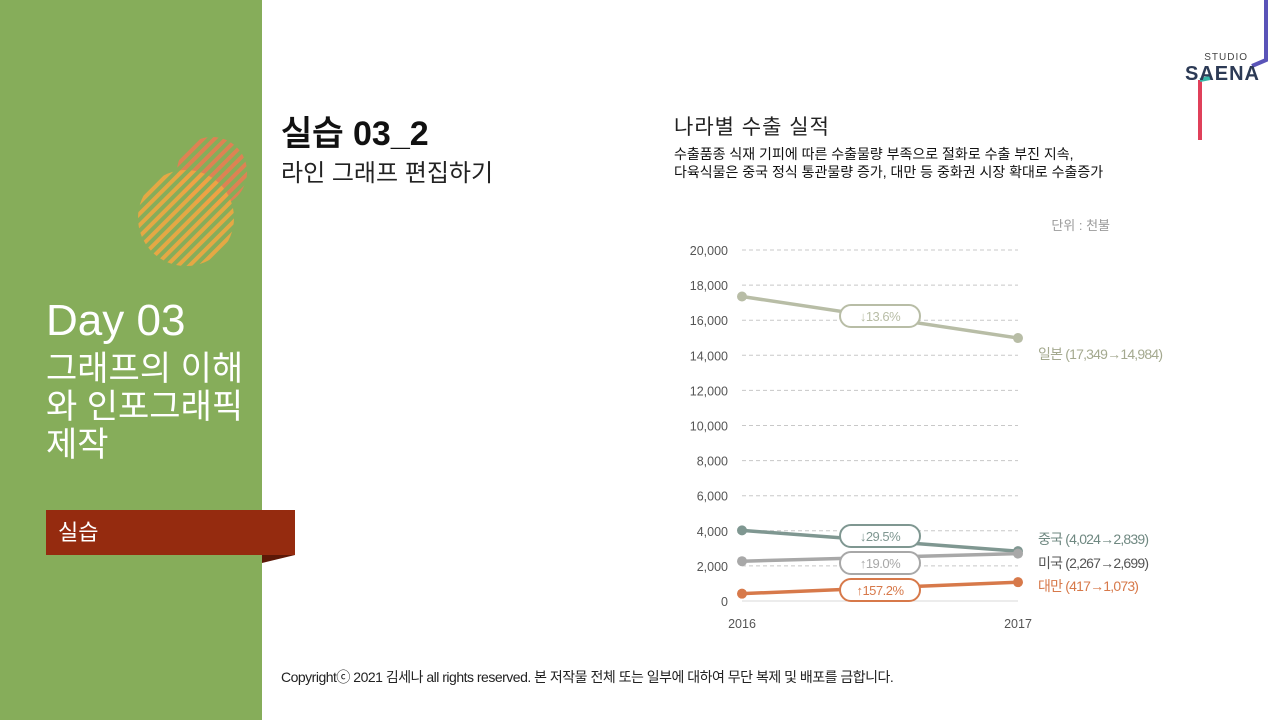  Describe the element at coordinates (278, 559) in the screenshot. I see `ribbon-fold` at that location.